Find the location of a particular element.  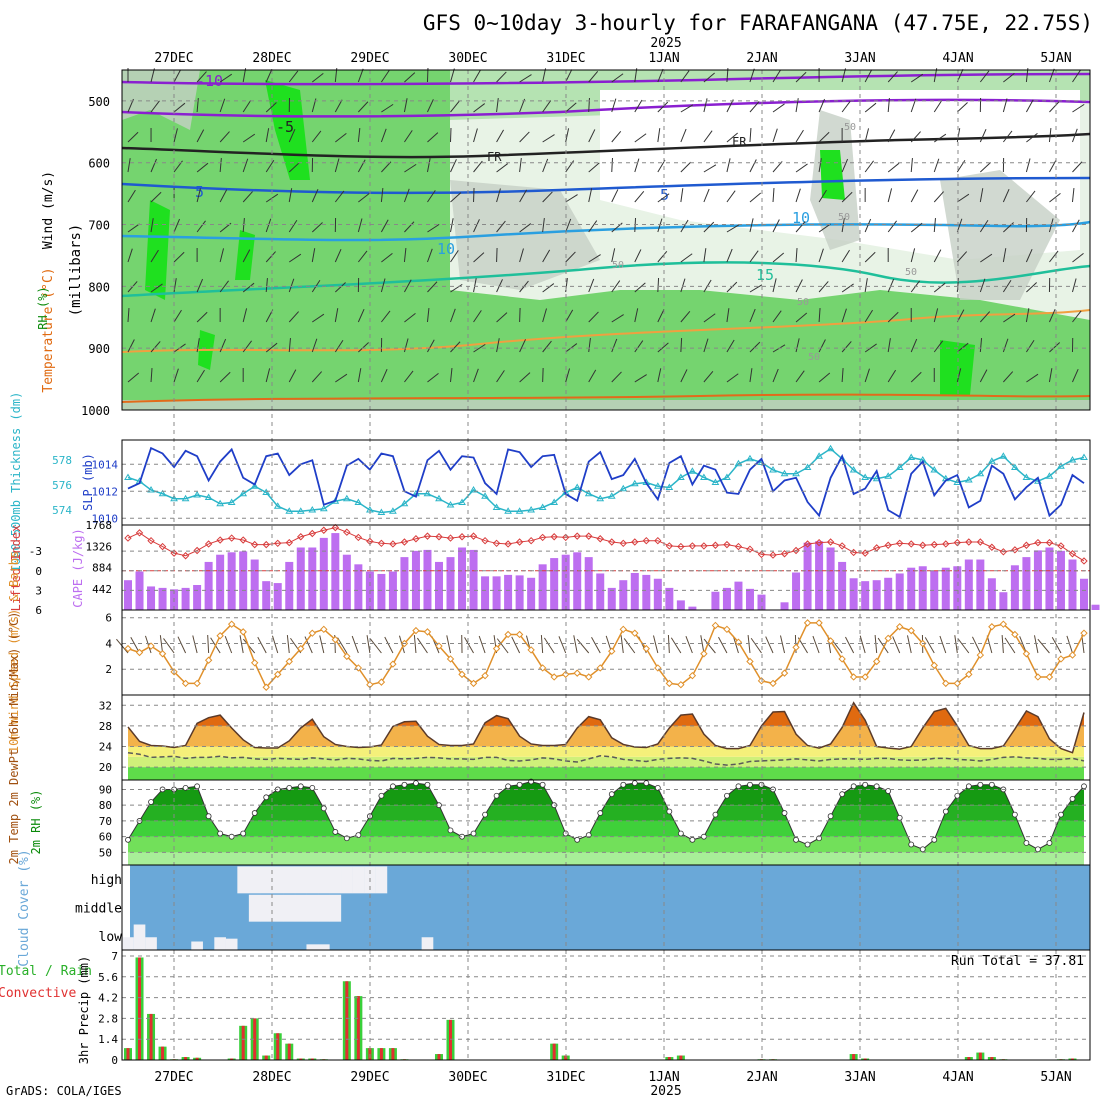

isotherm-label: 10 is located at coordinates (801, 218).